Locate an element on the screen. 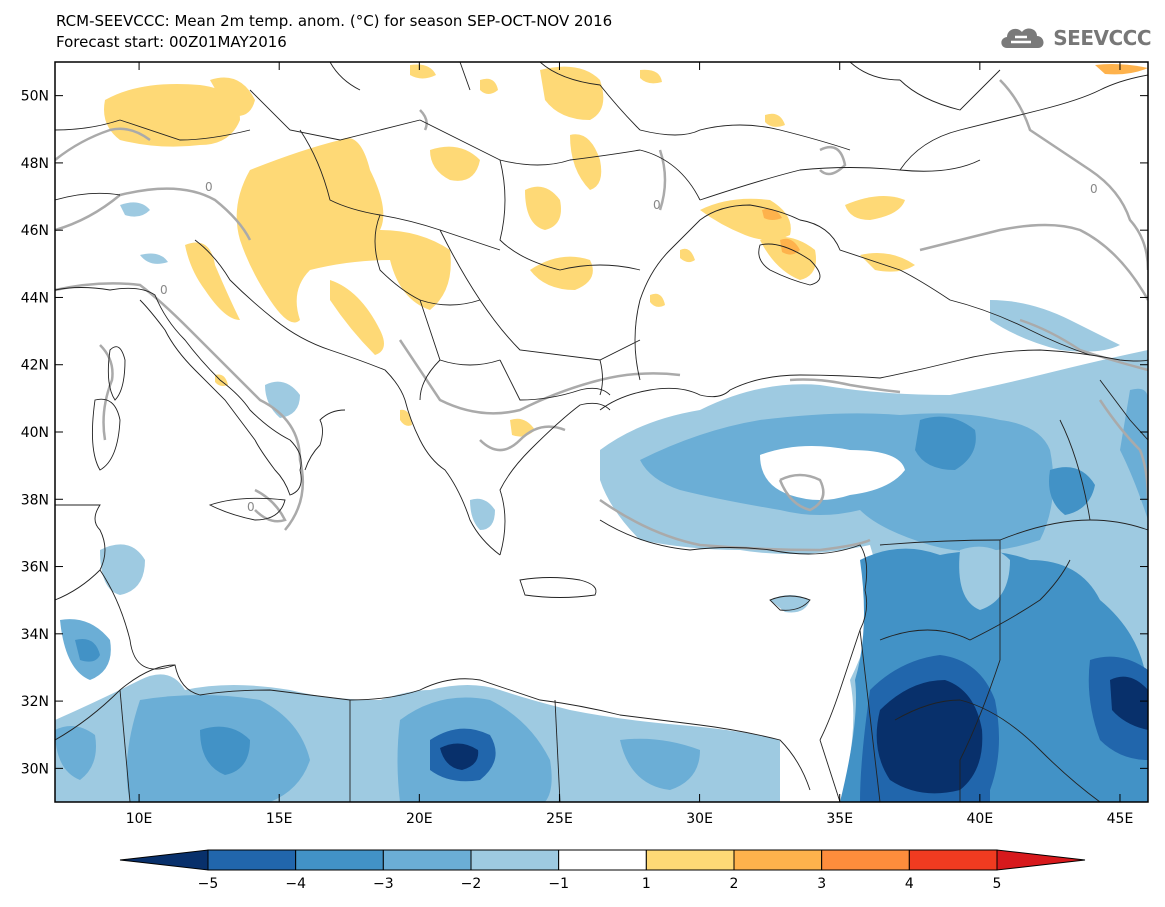 This screenshot has width=1165, height=907. colorbar-high-extension is located at coordinates (1041, 860).